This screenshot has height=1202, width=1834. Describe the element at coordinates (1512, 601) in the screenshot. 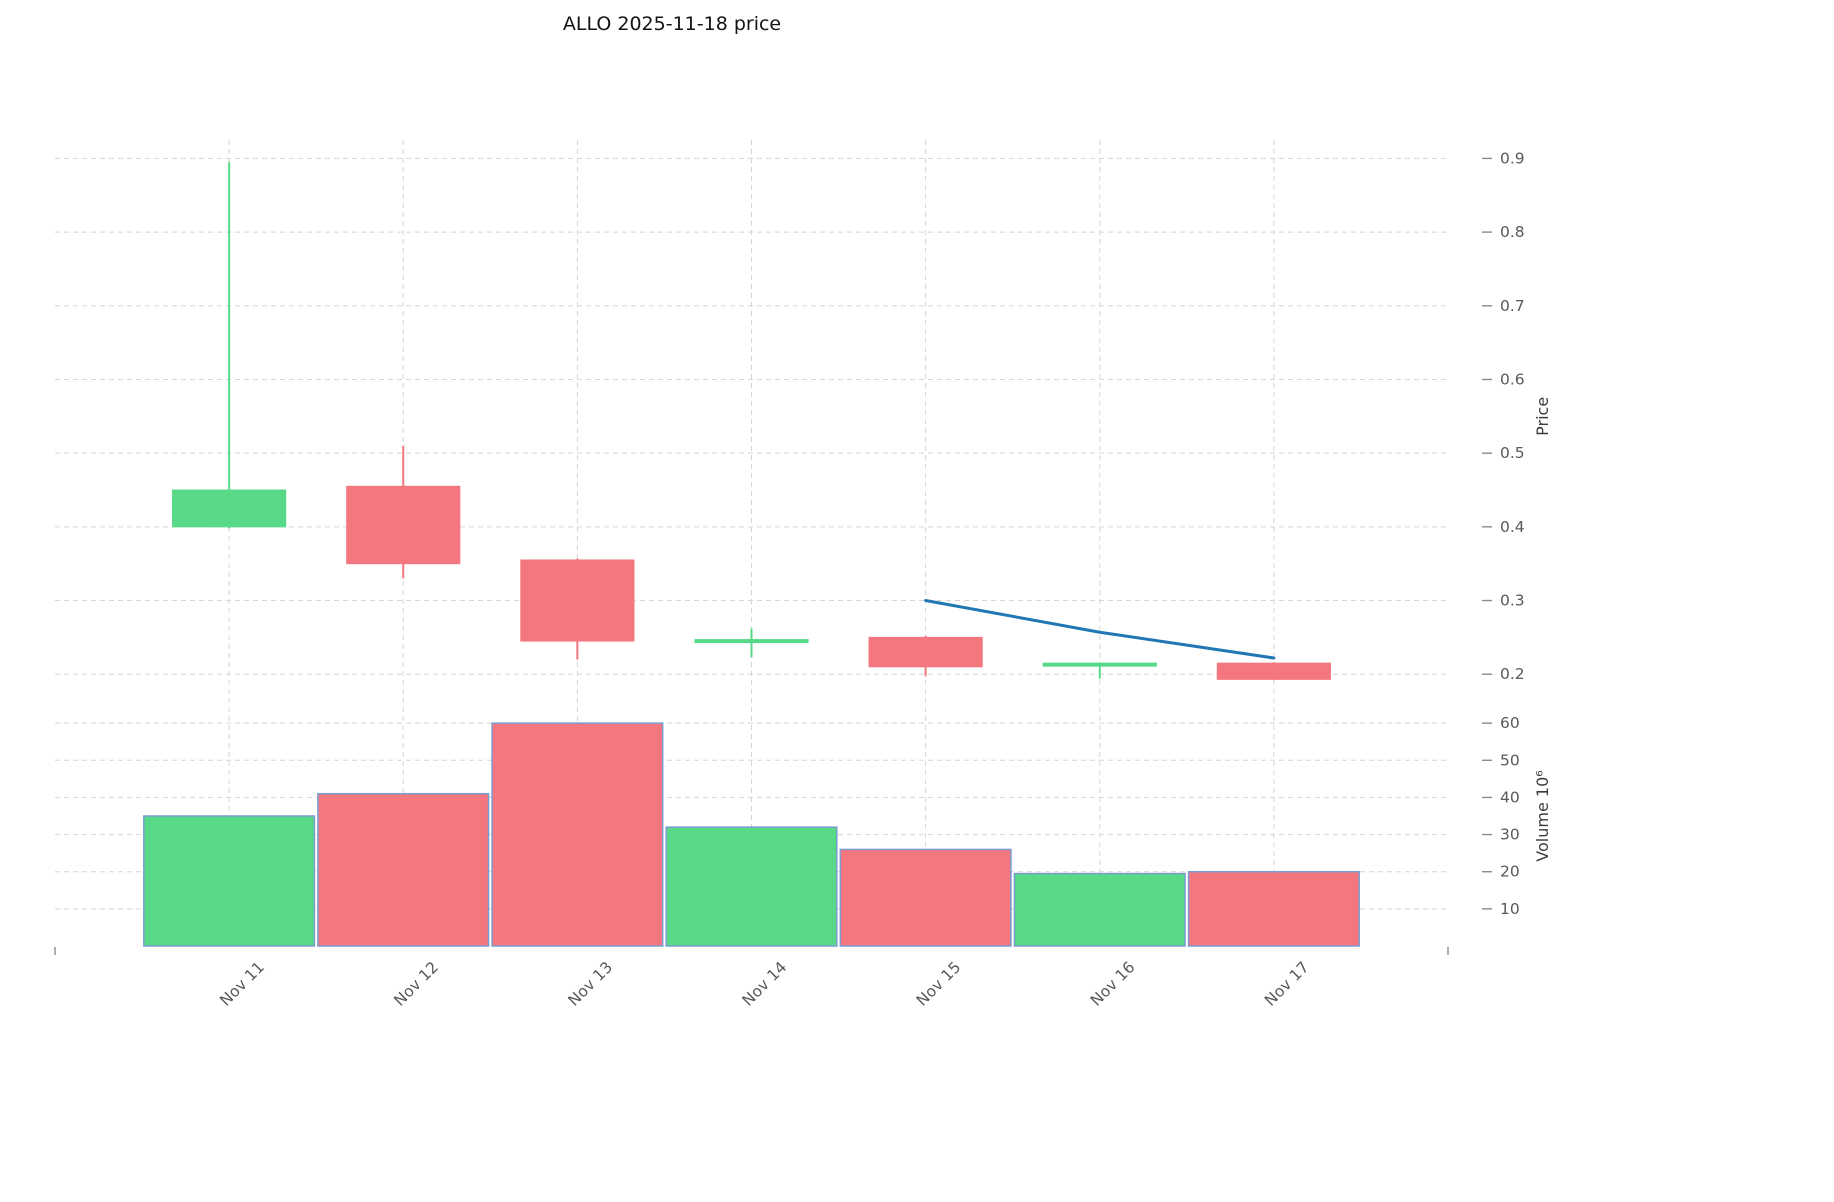

I see `price-tick-label: 0.3` at that location.